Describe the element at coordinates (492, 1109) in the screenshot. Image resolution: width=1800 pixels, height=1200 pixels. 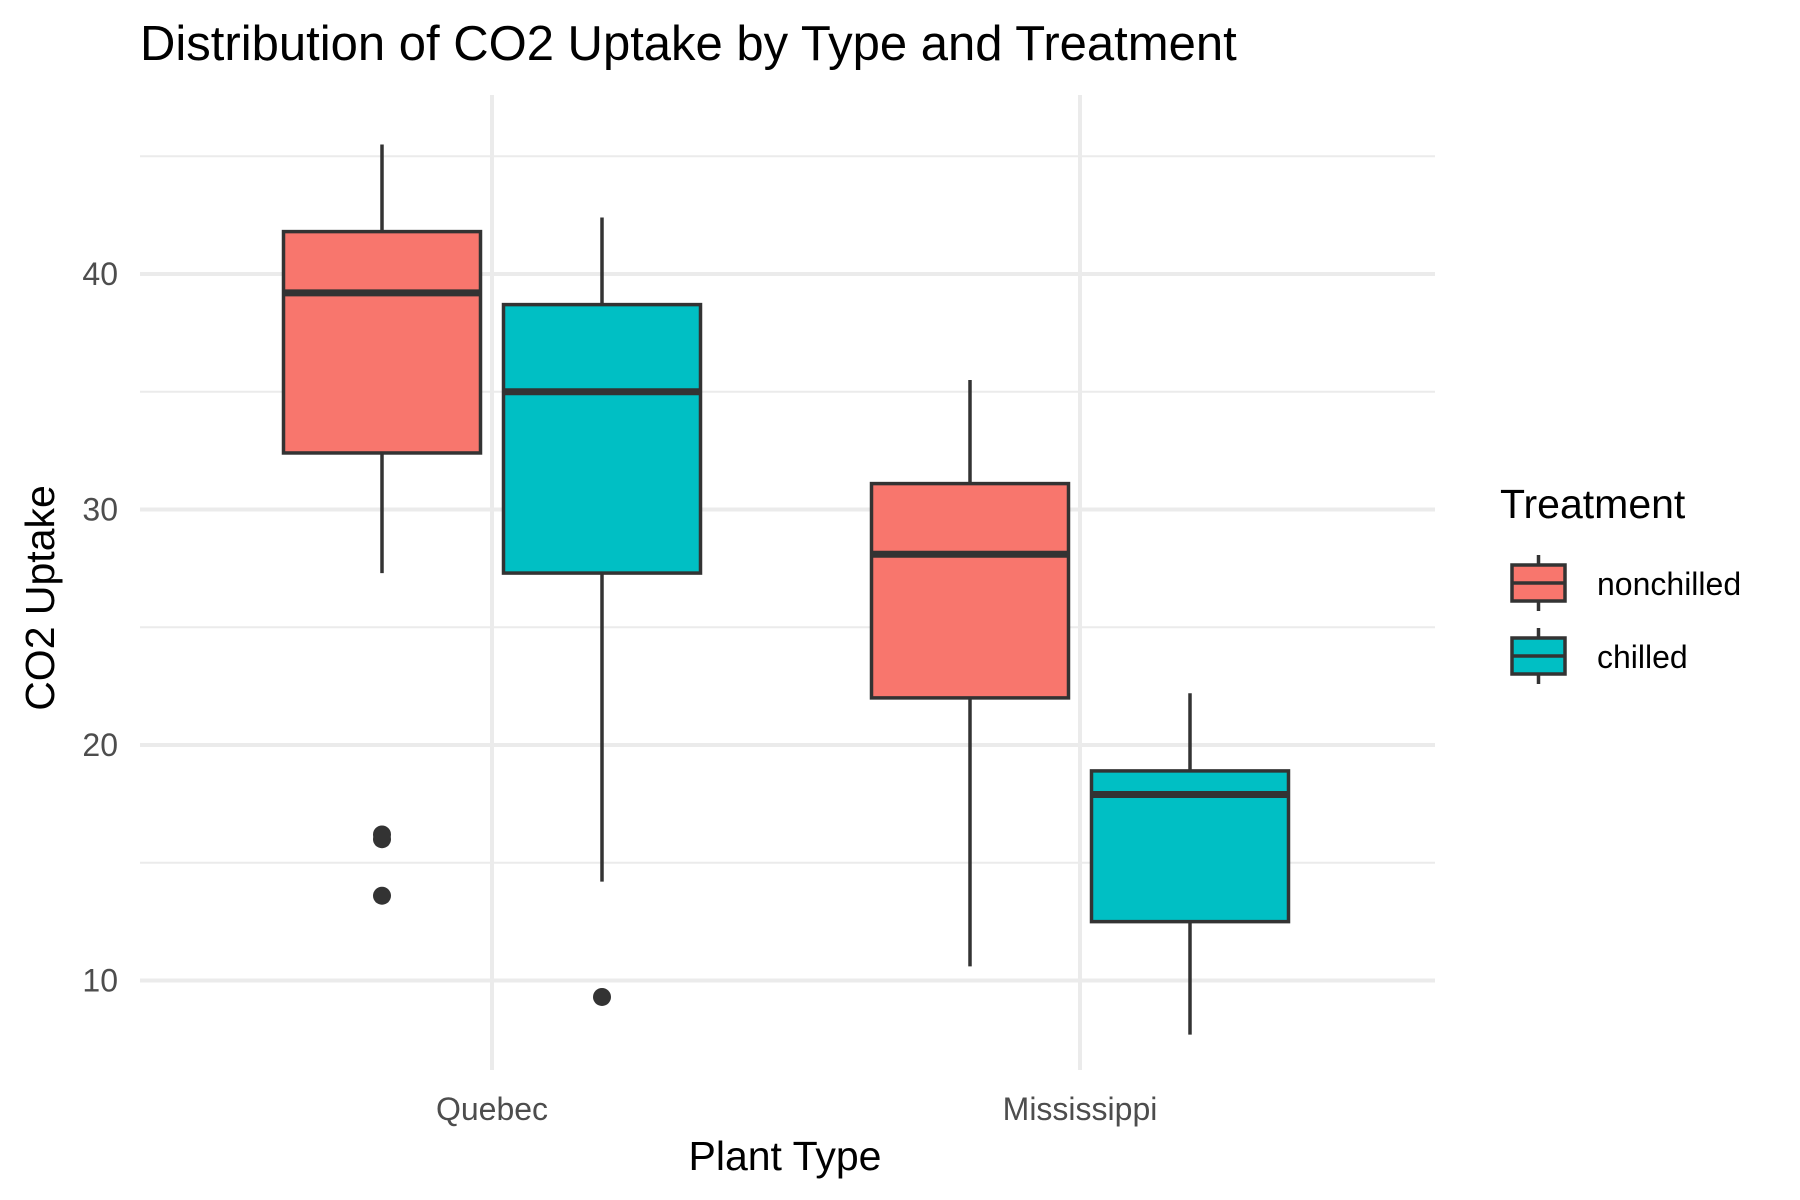
I see `x-tick-label: Quebec` at that location.